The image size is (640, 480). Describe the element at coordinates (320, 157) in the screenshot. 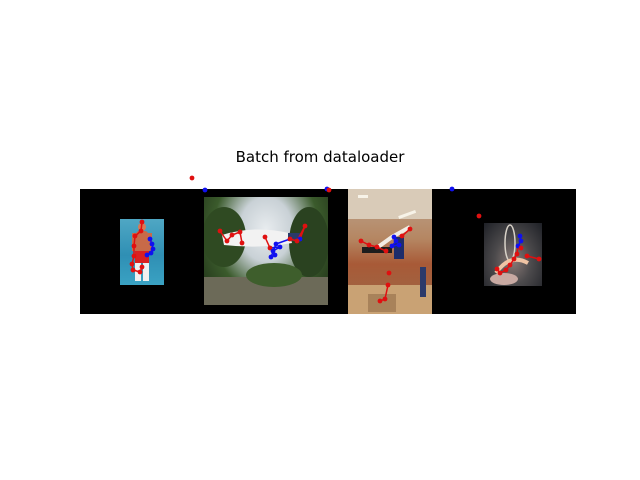

I see `figure-title: Batch from dataloader` at that location.